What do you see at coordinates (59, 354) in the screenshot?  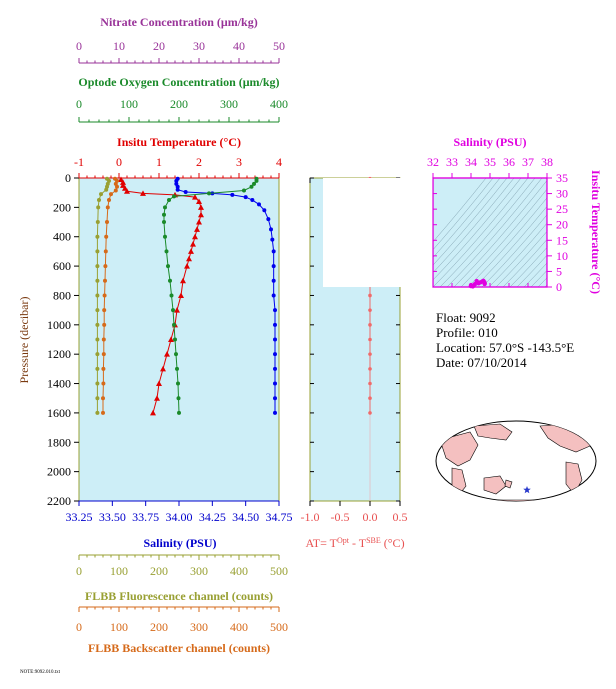 I see `pressure-tick-label: 1200` at bounding box center [59, 354].